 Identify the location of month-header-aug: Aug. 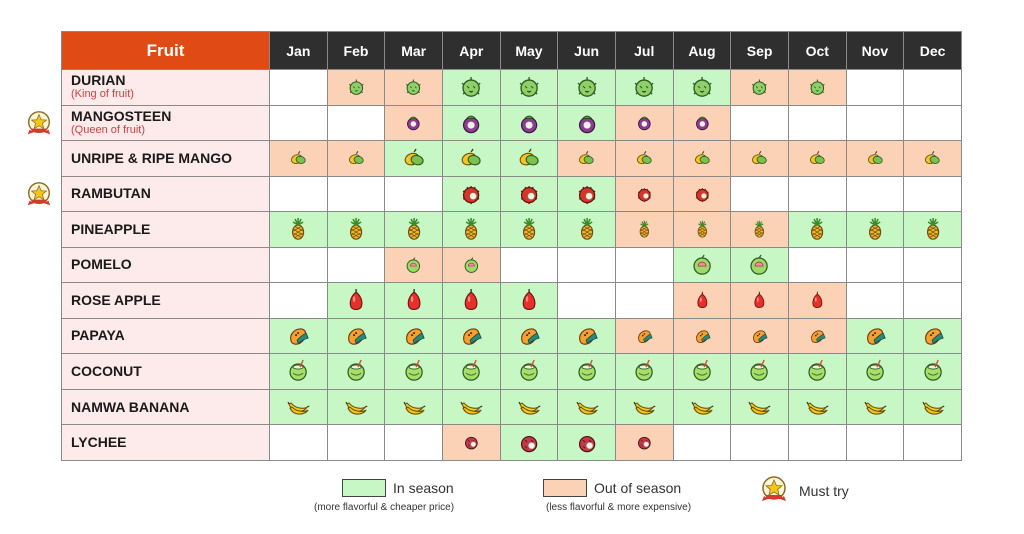
(702, 50).